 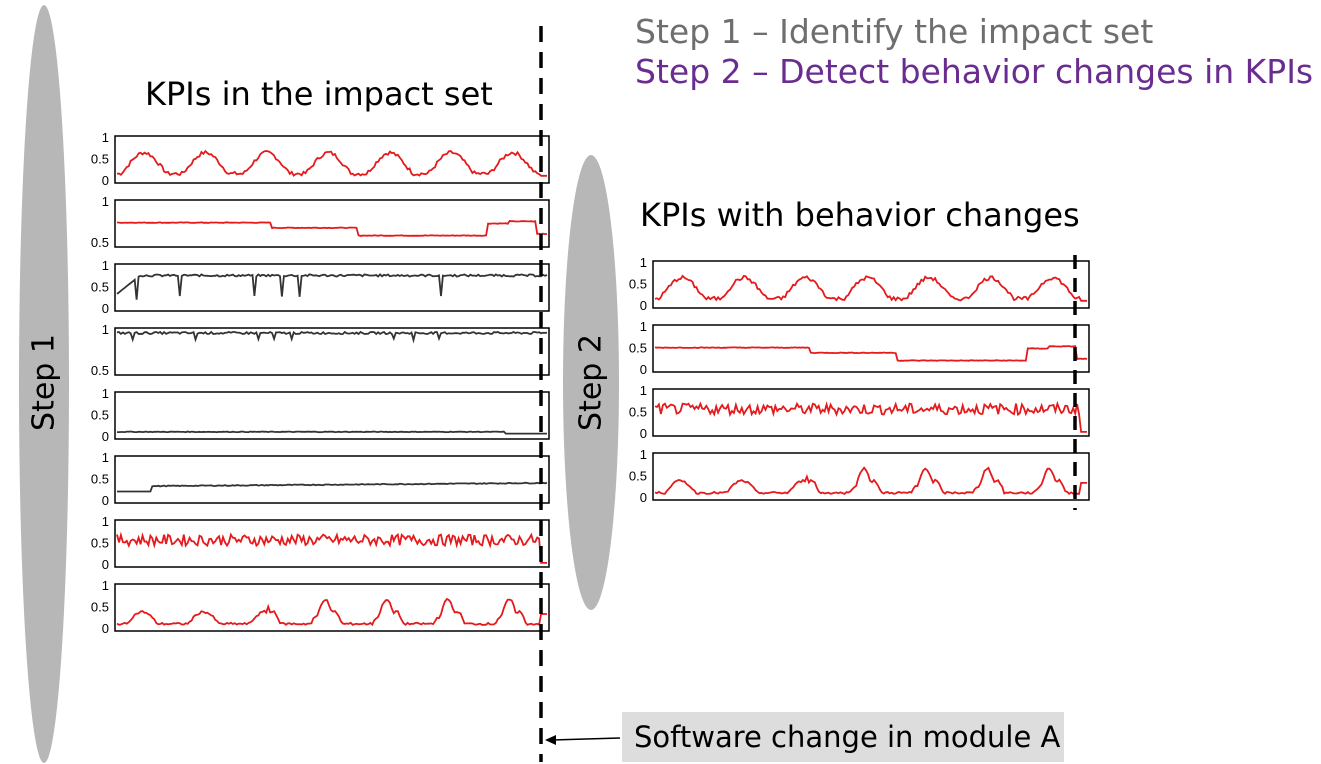 I want to click on left-frame-kpi1, so click(x=332, y=159).